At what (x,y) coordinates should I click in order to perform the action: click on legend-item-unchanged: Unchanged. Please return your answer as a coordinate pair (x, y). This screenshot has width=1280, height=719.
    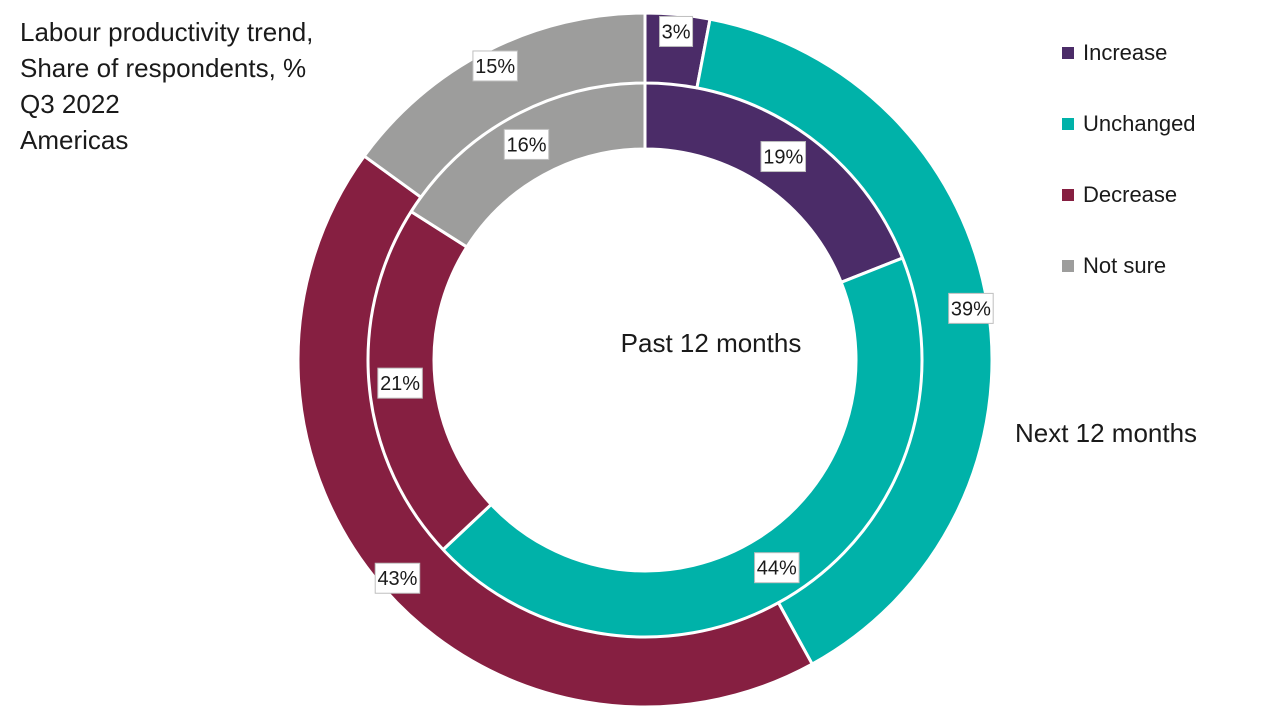
    Looking at the image, I should click on (1129, 124).